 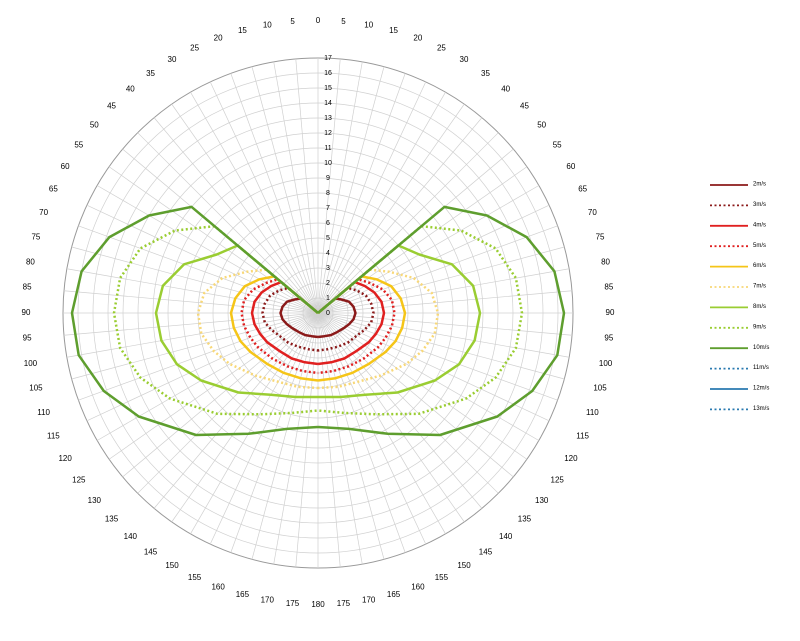 What do you see at coordinates (328, 193) in the screenshot?
I see `r-tick-label: 8` at bounding box center [328, 193].